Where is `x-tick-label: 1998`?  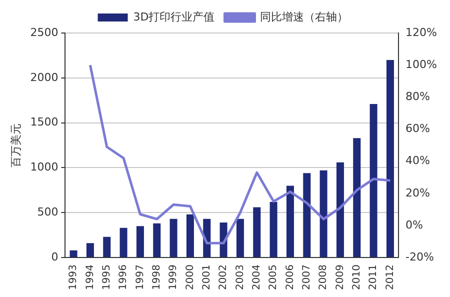
x-tick-label: 1998 is located at coordinates (156, 277).